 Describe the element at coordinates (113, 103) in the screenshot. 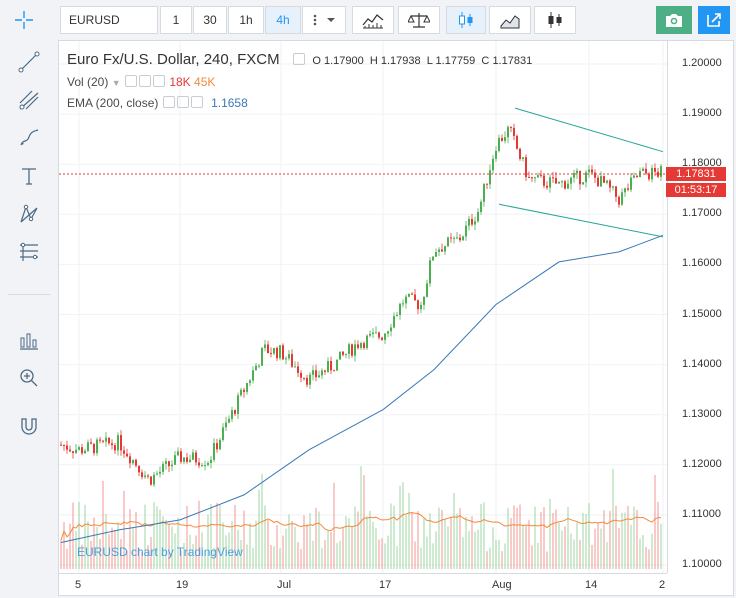

I see `ema-label: EMA (200, close)` at that location.